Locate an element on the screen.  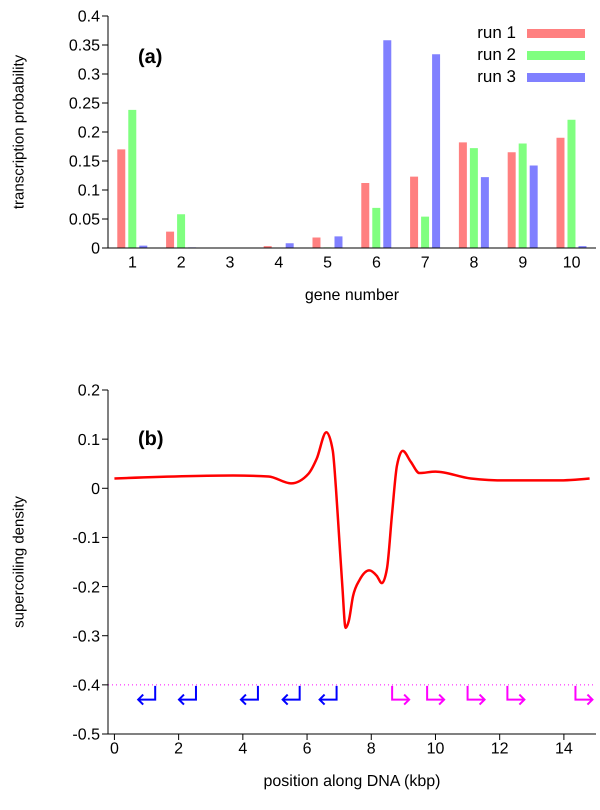
y-tick-label: -0.1 is located at coordinates (86, 539).